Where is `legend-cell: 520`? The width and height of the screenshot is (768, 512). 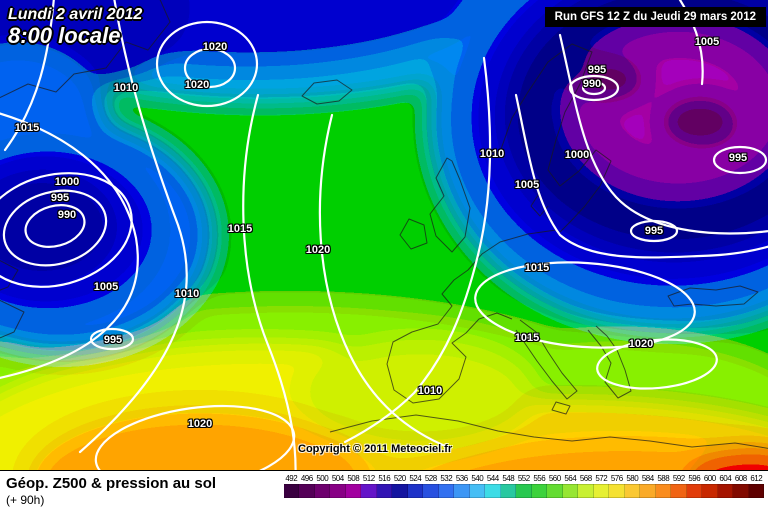 legend-cell: 520 is located at coordinates (400, 486).